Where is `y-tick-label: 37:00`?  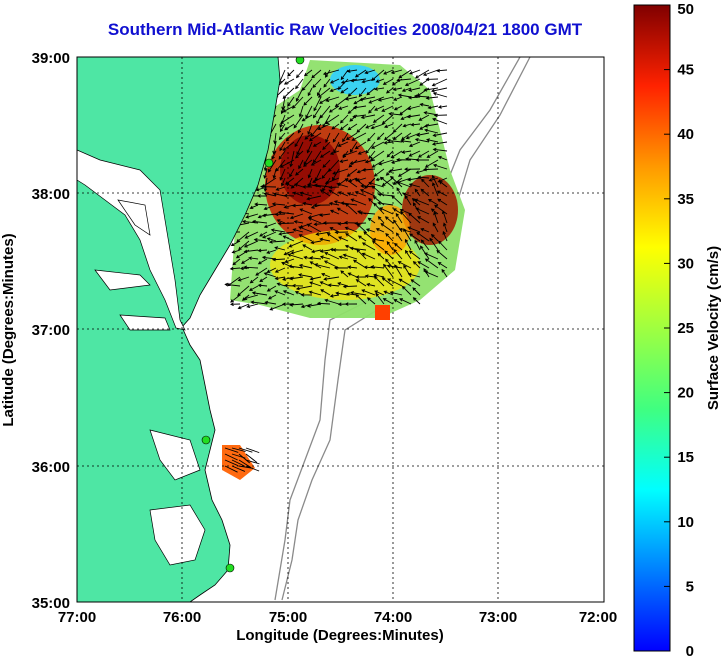
y-tick-label: 37:00 is located at coordinates (51, 330).